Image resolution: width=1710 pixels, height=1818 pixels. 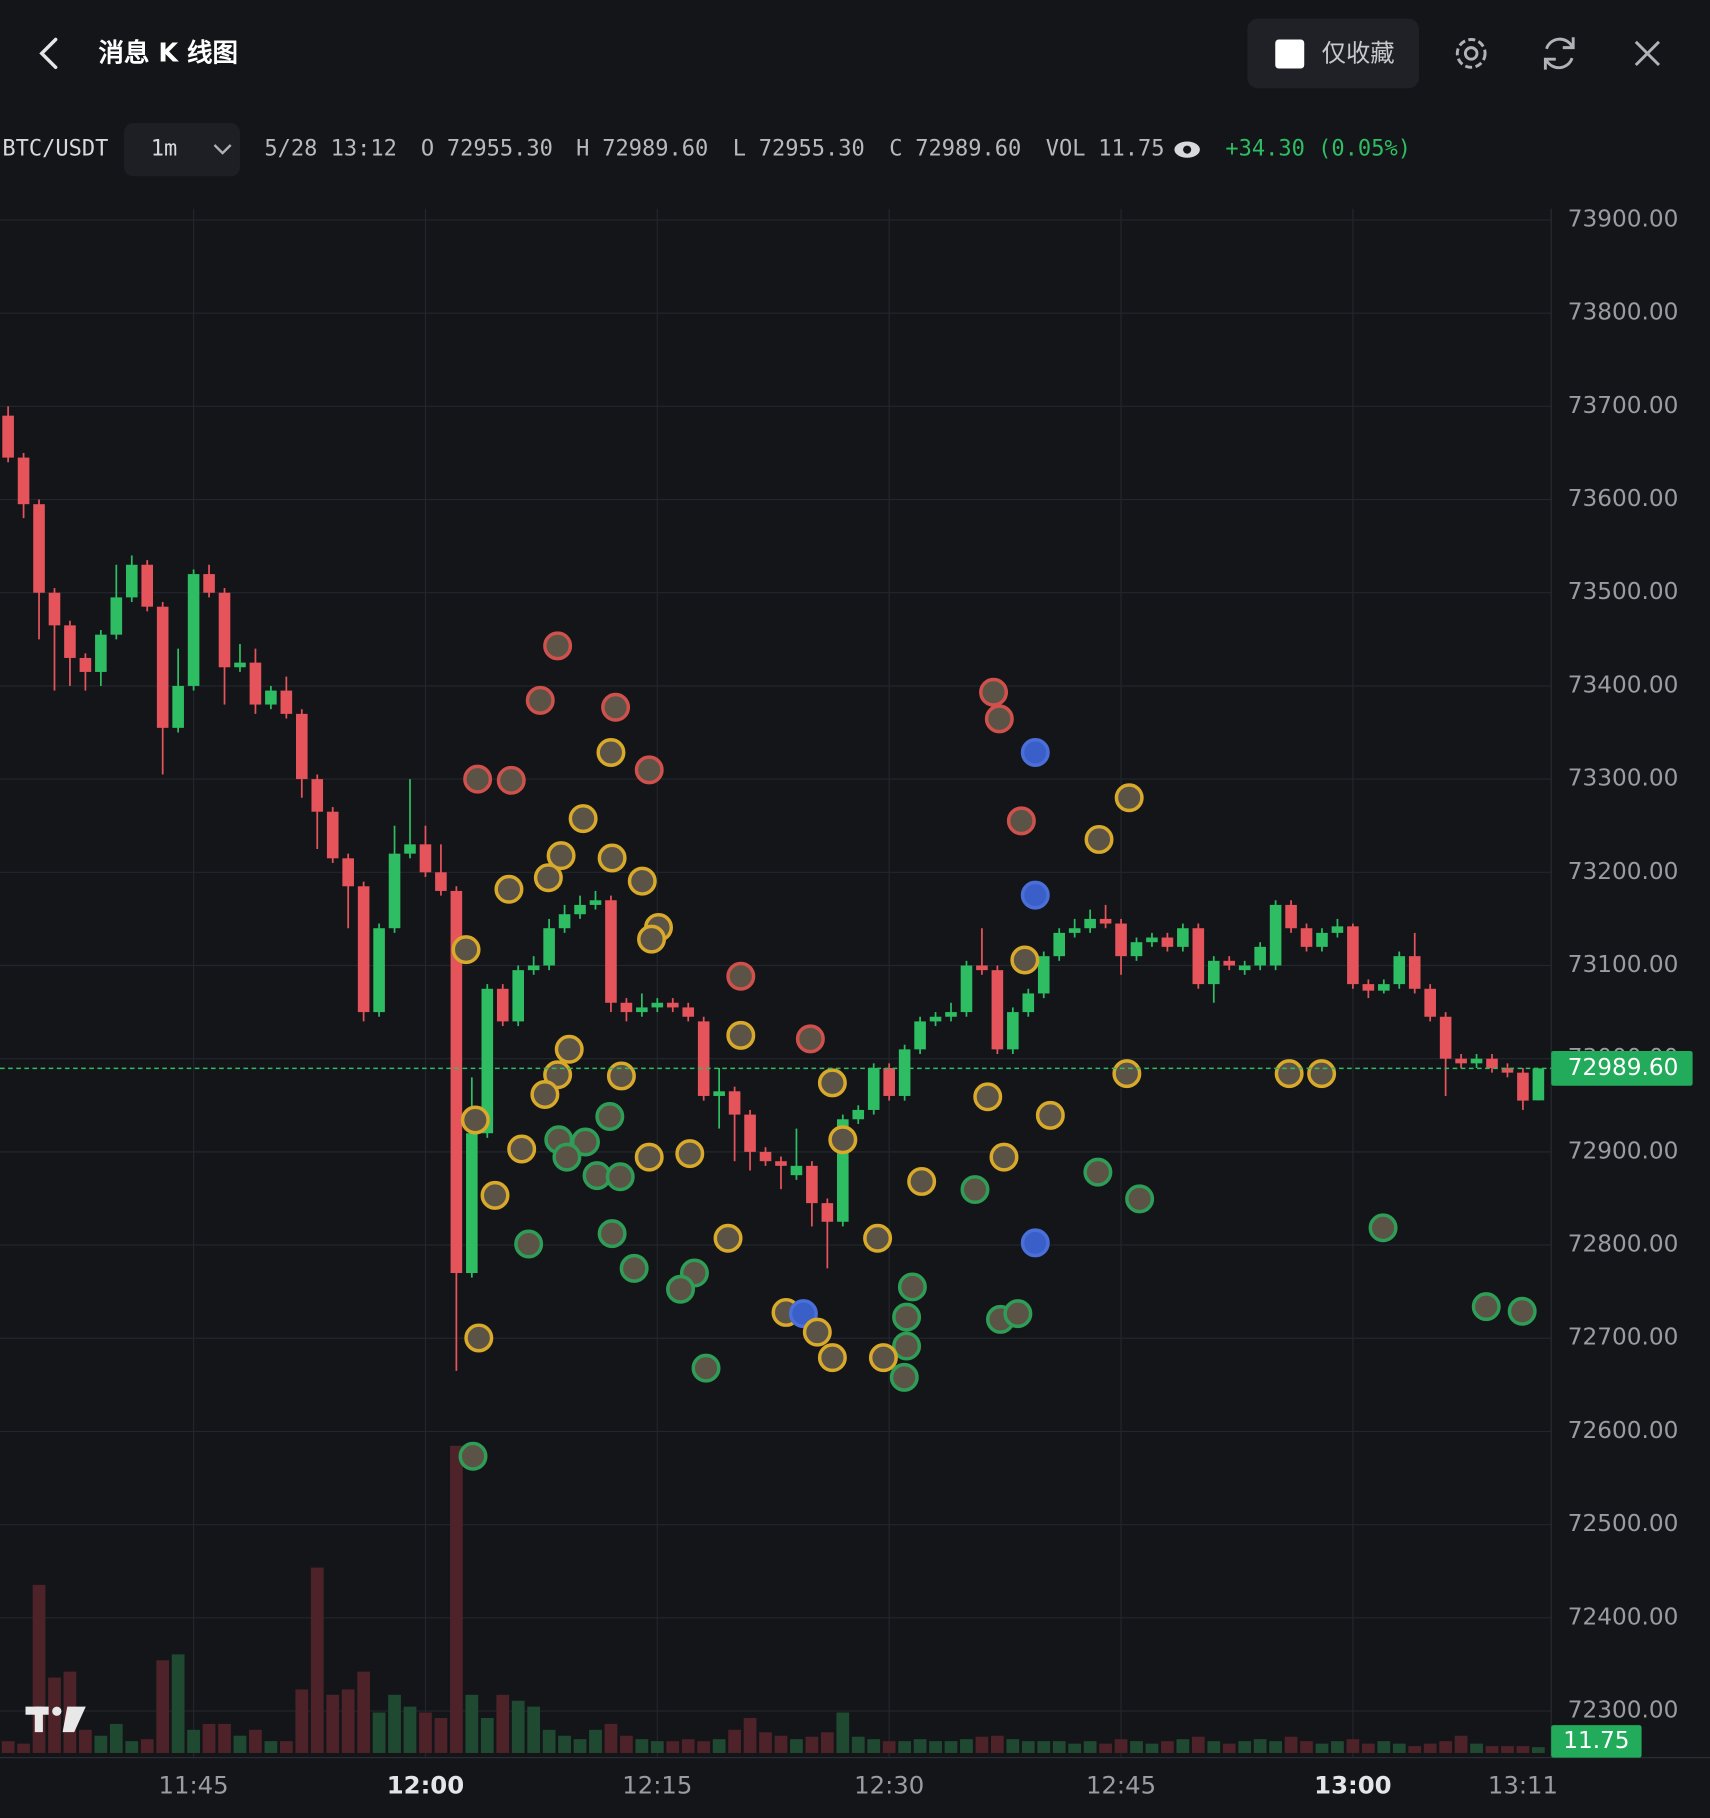 I want to click on settings-button, so click(x=1471, y=53).